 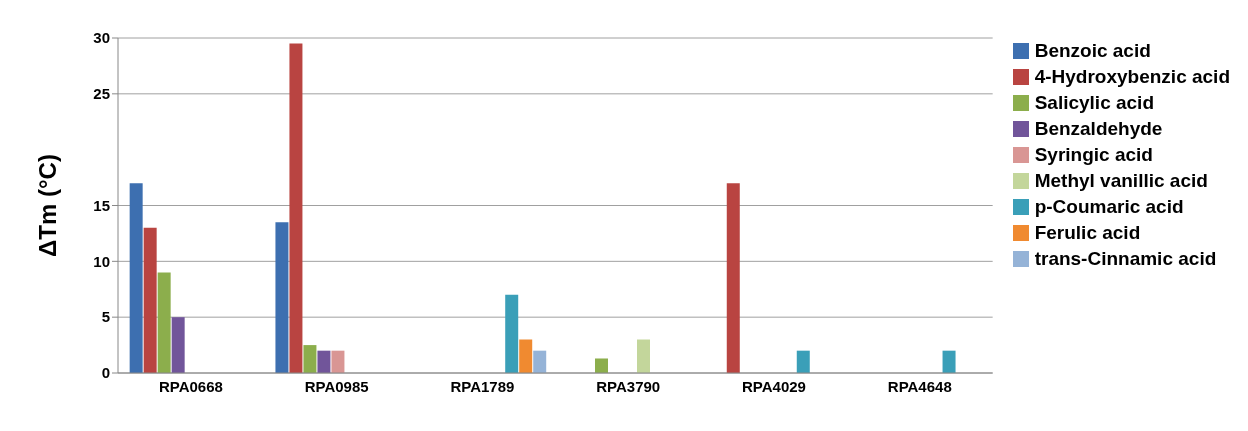 I want to click on legend-label: trans-Cinnamic acid, so click(x=1125, y=259).